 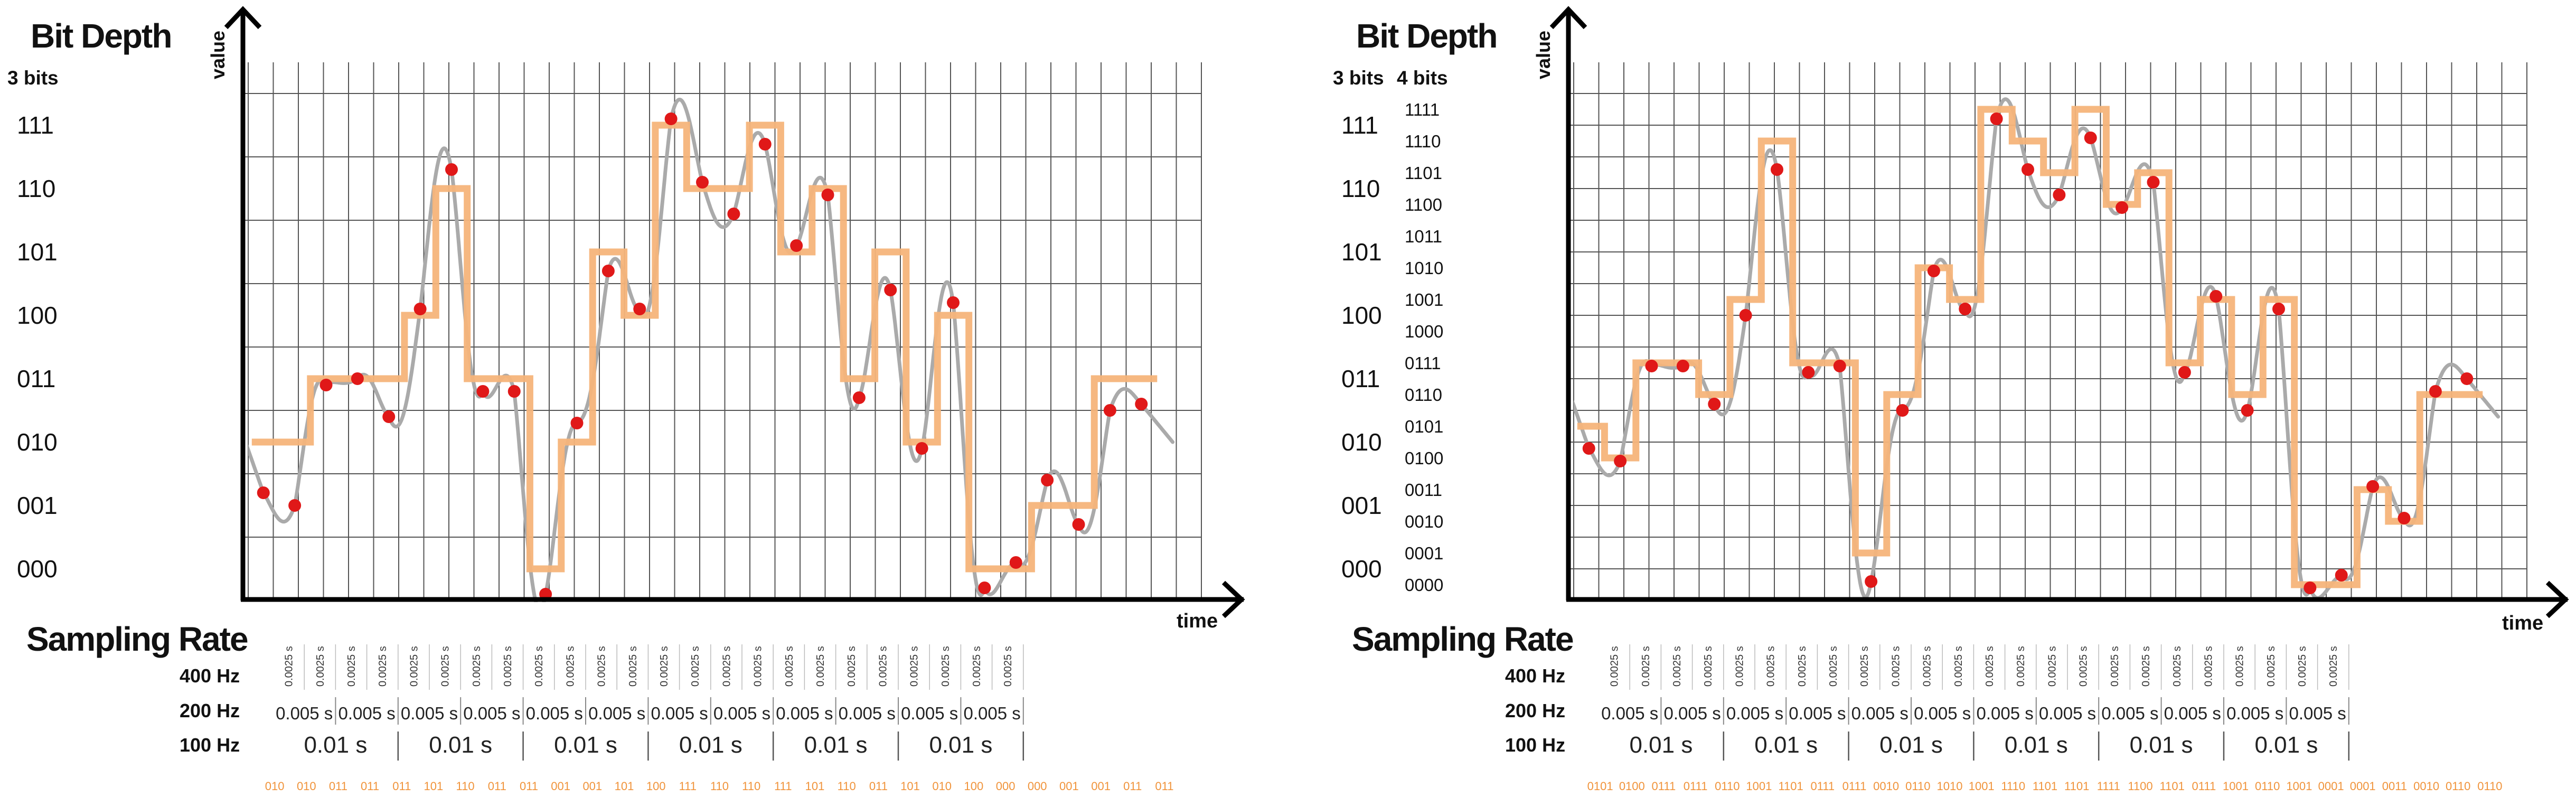 What do you see at coordinates (1423, 363) in the screenshot?
I see `level-label-4bit: 0111` at bounding box center [1423, 363].